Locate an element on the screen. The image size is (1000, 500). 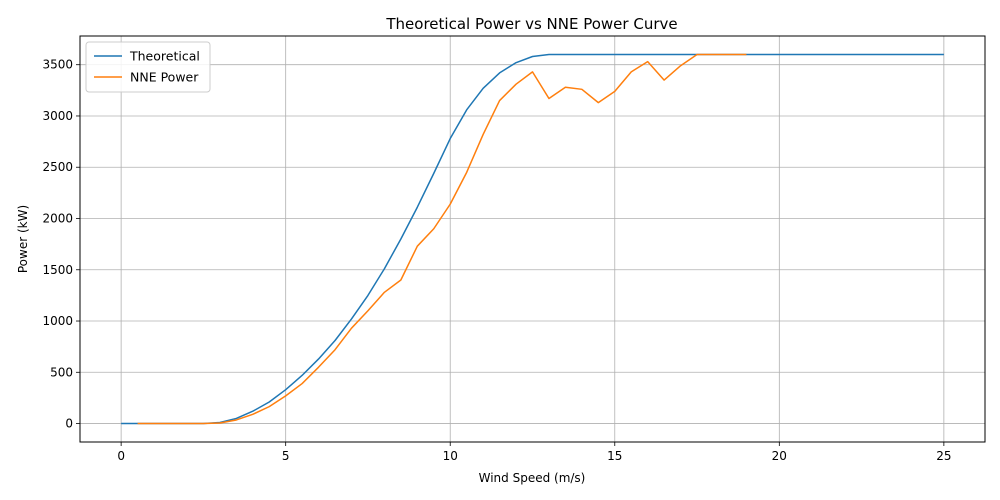
x-tick-label: 10 is located at coordinates (450, 456).